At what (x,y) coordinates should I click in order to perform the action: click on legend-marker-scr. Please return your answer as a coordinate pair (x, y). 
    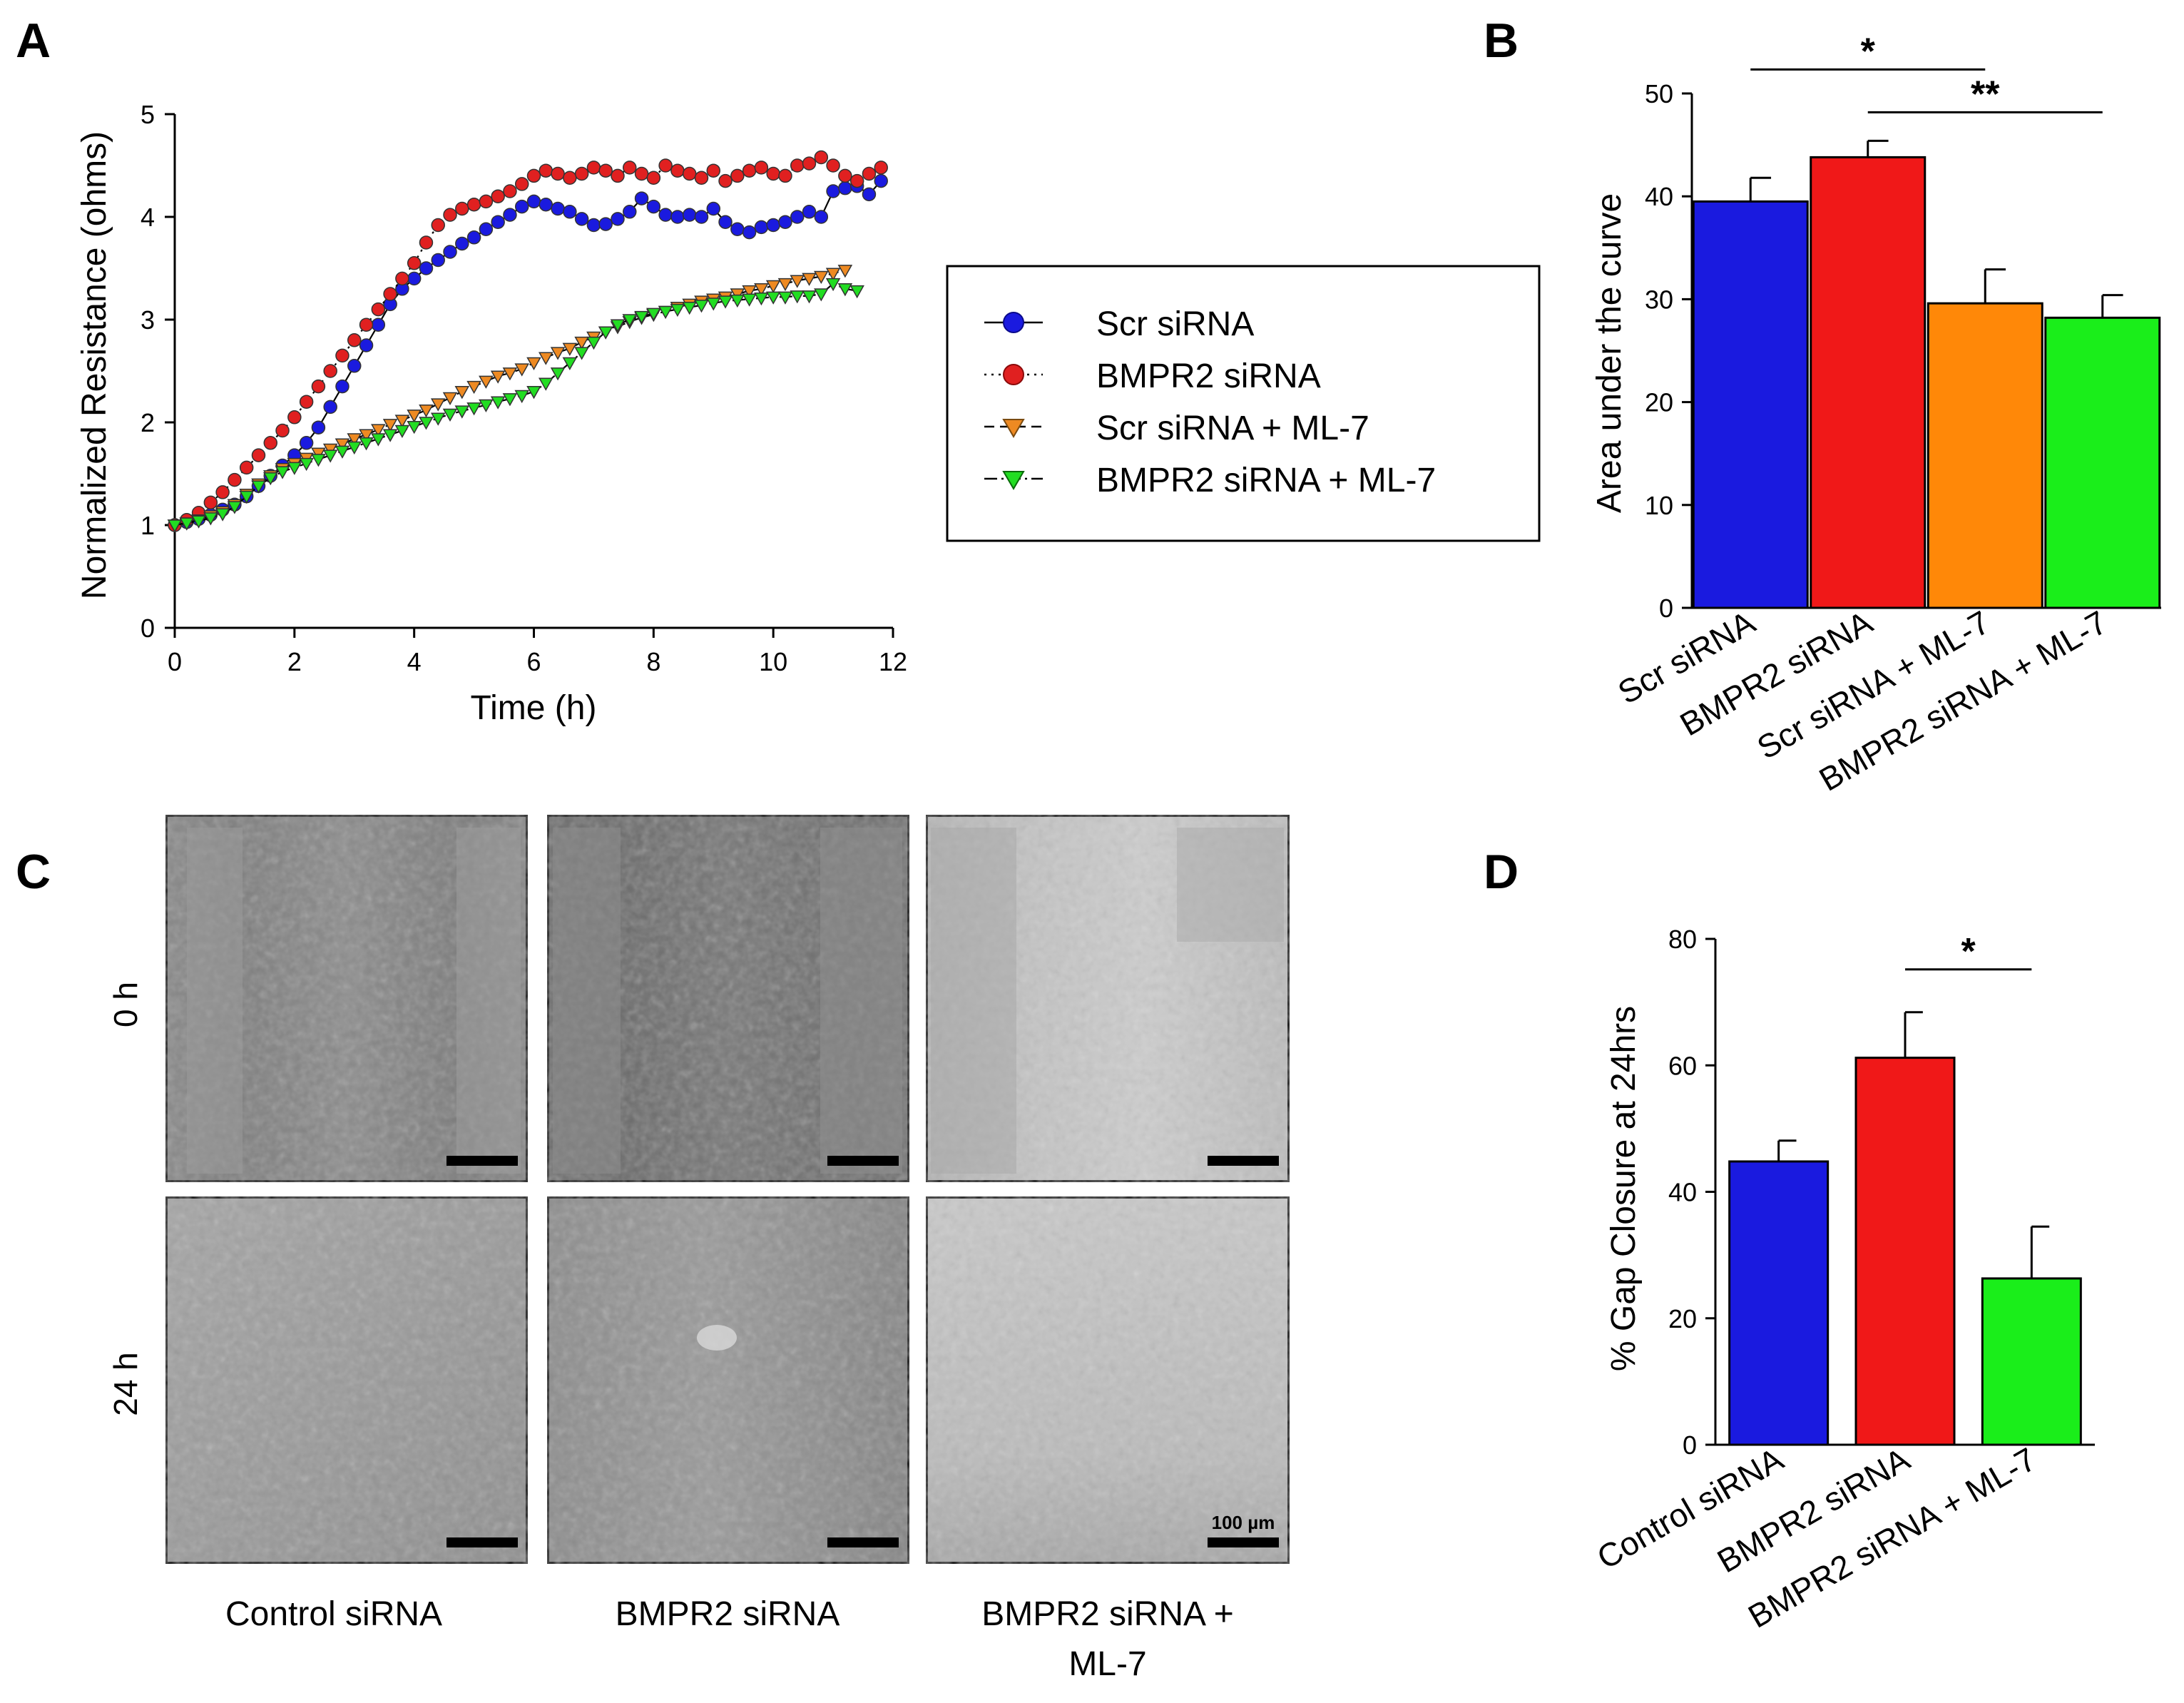
    Looking at the image, I should click on (1013, 322).